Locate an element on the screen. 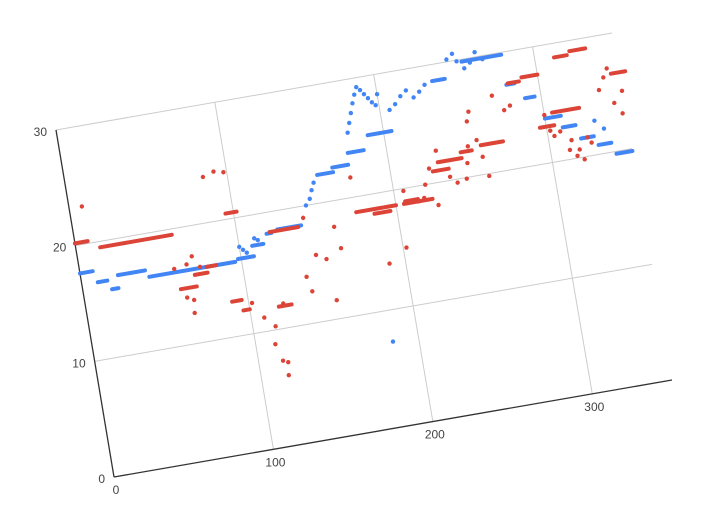 Image resolution: width=704 pixels, height=529 pixels. y-tick-label: 0 is located at coordinates (101, 479).